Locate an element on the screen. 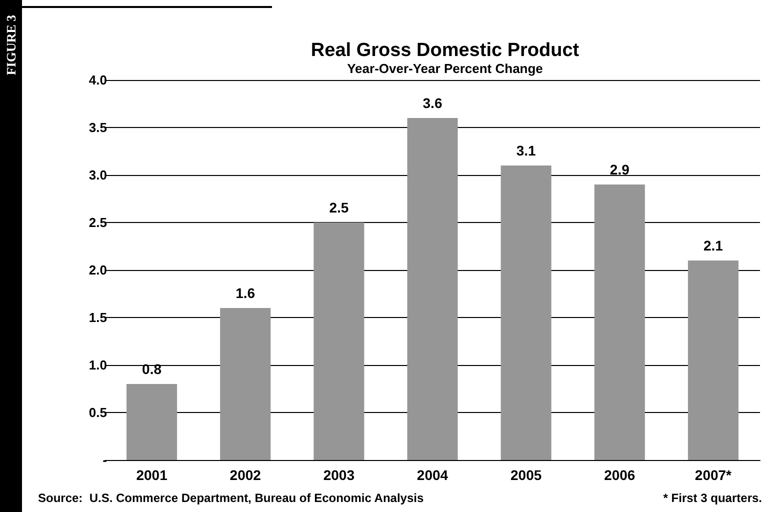 This screenshot has width=773, height=512. x-tick-label: 2006 is located at coordinates (620, 475).